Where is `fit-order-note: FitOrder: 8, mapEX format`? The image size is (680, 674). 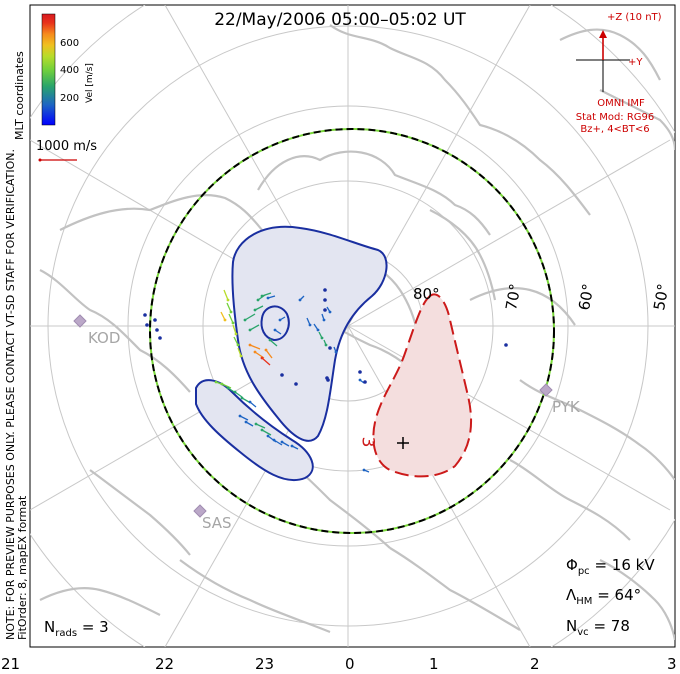 fit-order-note: FitOrder: 8, mapEX format is located at coordinates (22, 567).